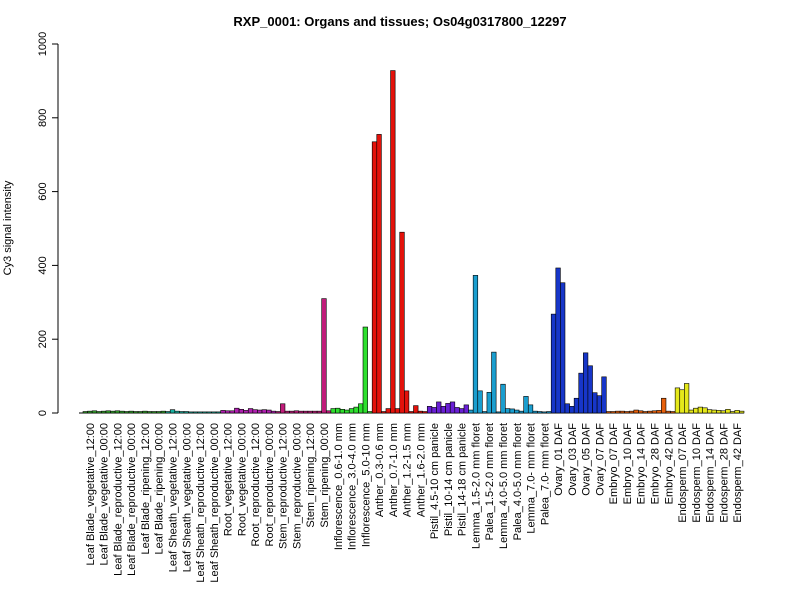 Image resolution: width=800 pixels, height=600 pixels. Describe the element at coordinates (669, 464) in the screenshot. I see `x-tick-label: Embryo_42 DAF` at that location.